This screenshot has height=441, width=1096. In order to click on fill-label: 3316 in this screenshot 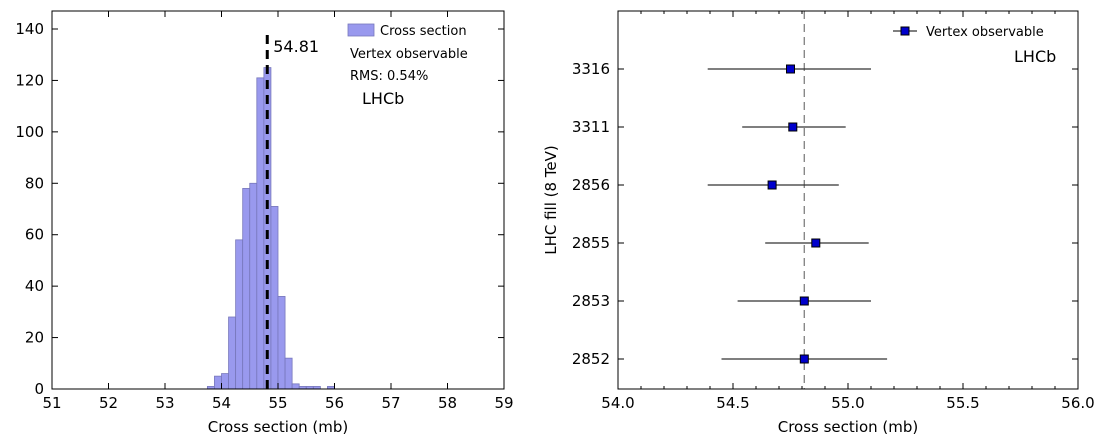, I will do `click(591, 69)`.